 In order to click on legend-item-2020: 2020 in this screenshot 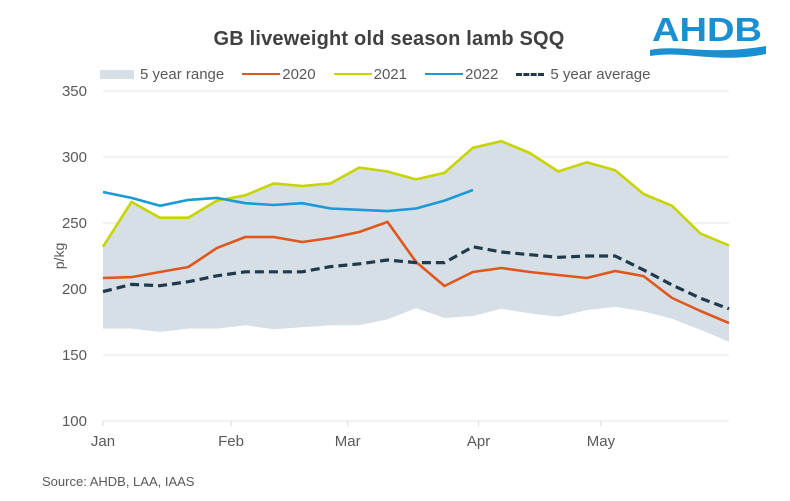, I will do `click(279, 74)`.